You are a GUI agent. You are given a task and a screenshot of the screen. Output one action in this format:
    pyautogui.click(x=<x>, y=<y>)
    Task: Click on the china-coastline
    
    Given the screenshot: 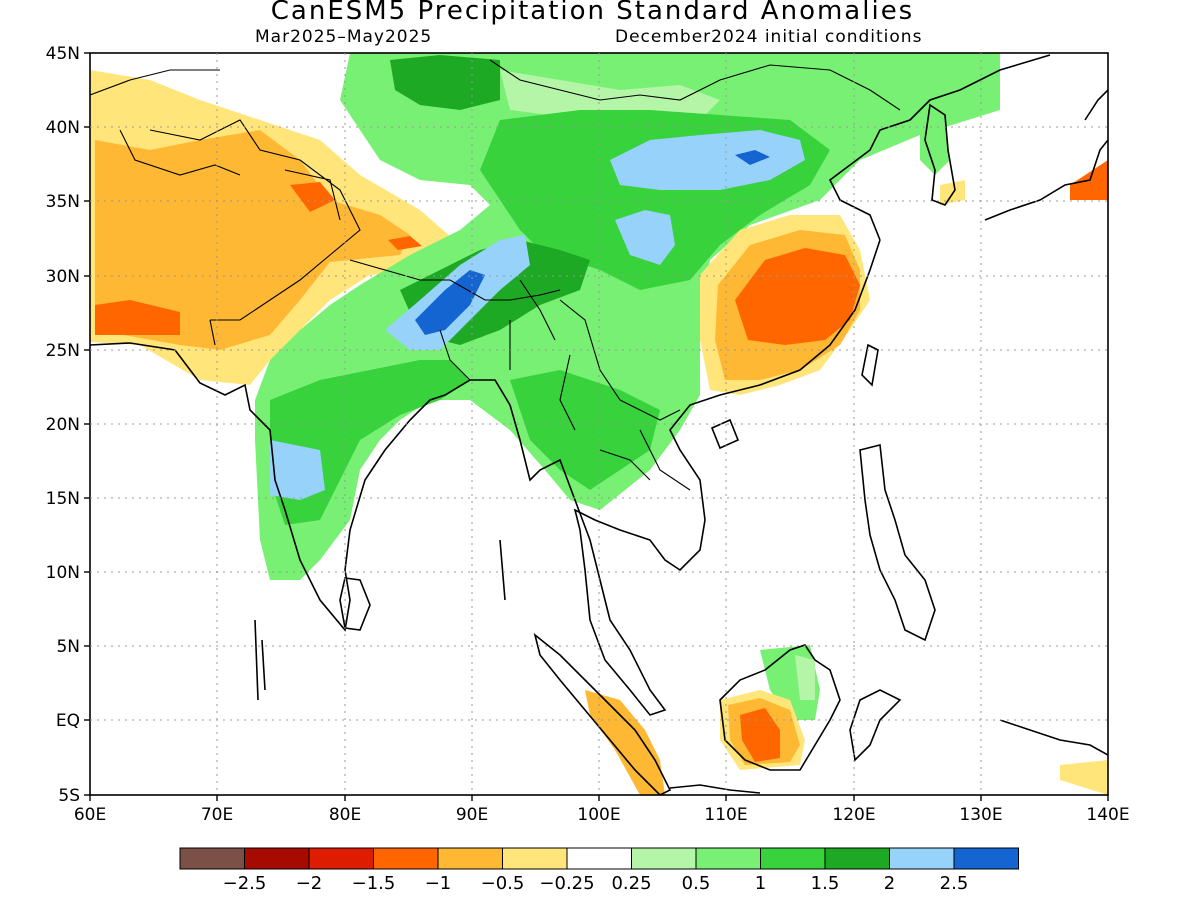 What is the action you would take?
    pyautogui.click(x=939, y=147)
    